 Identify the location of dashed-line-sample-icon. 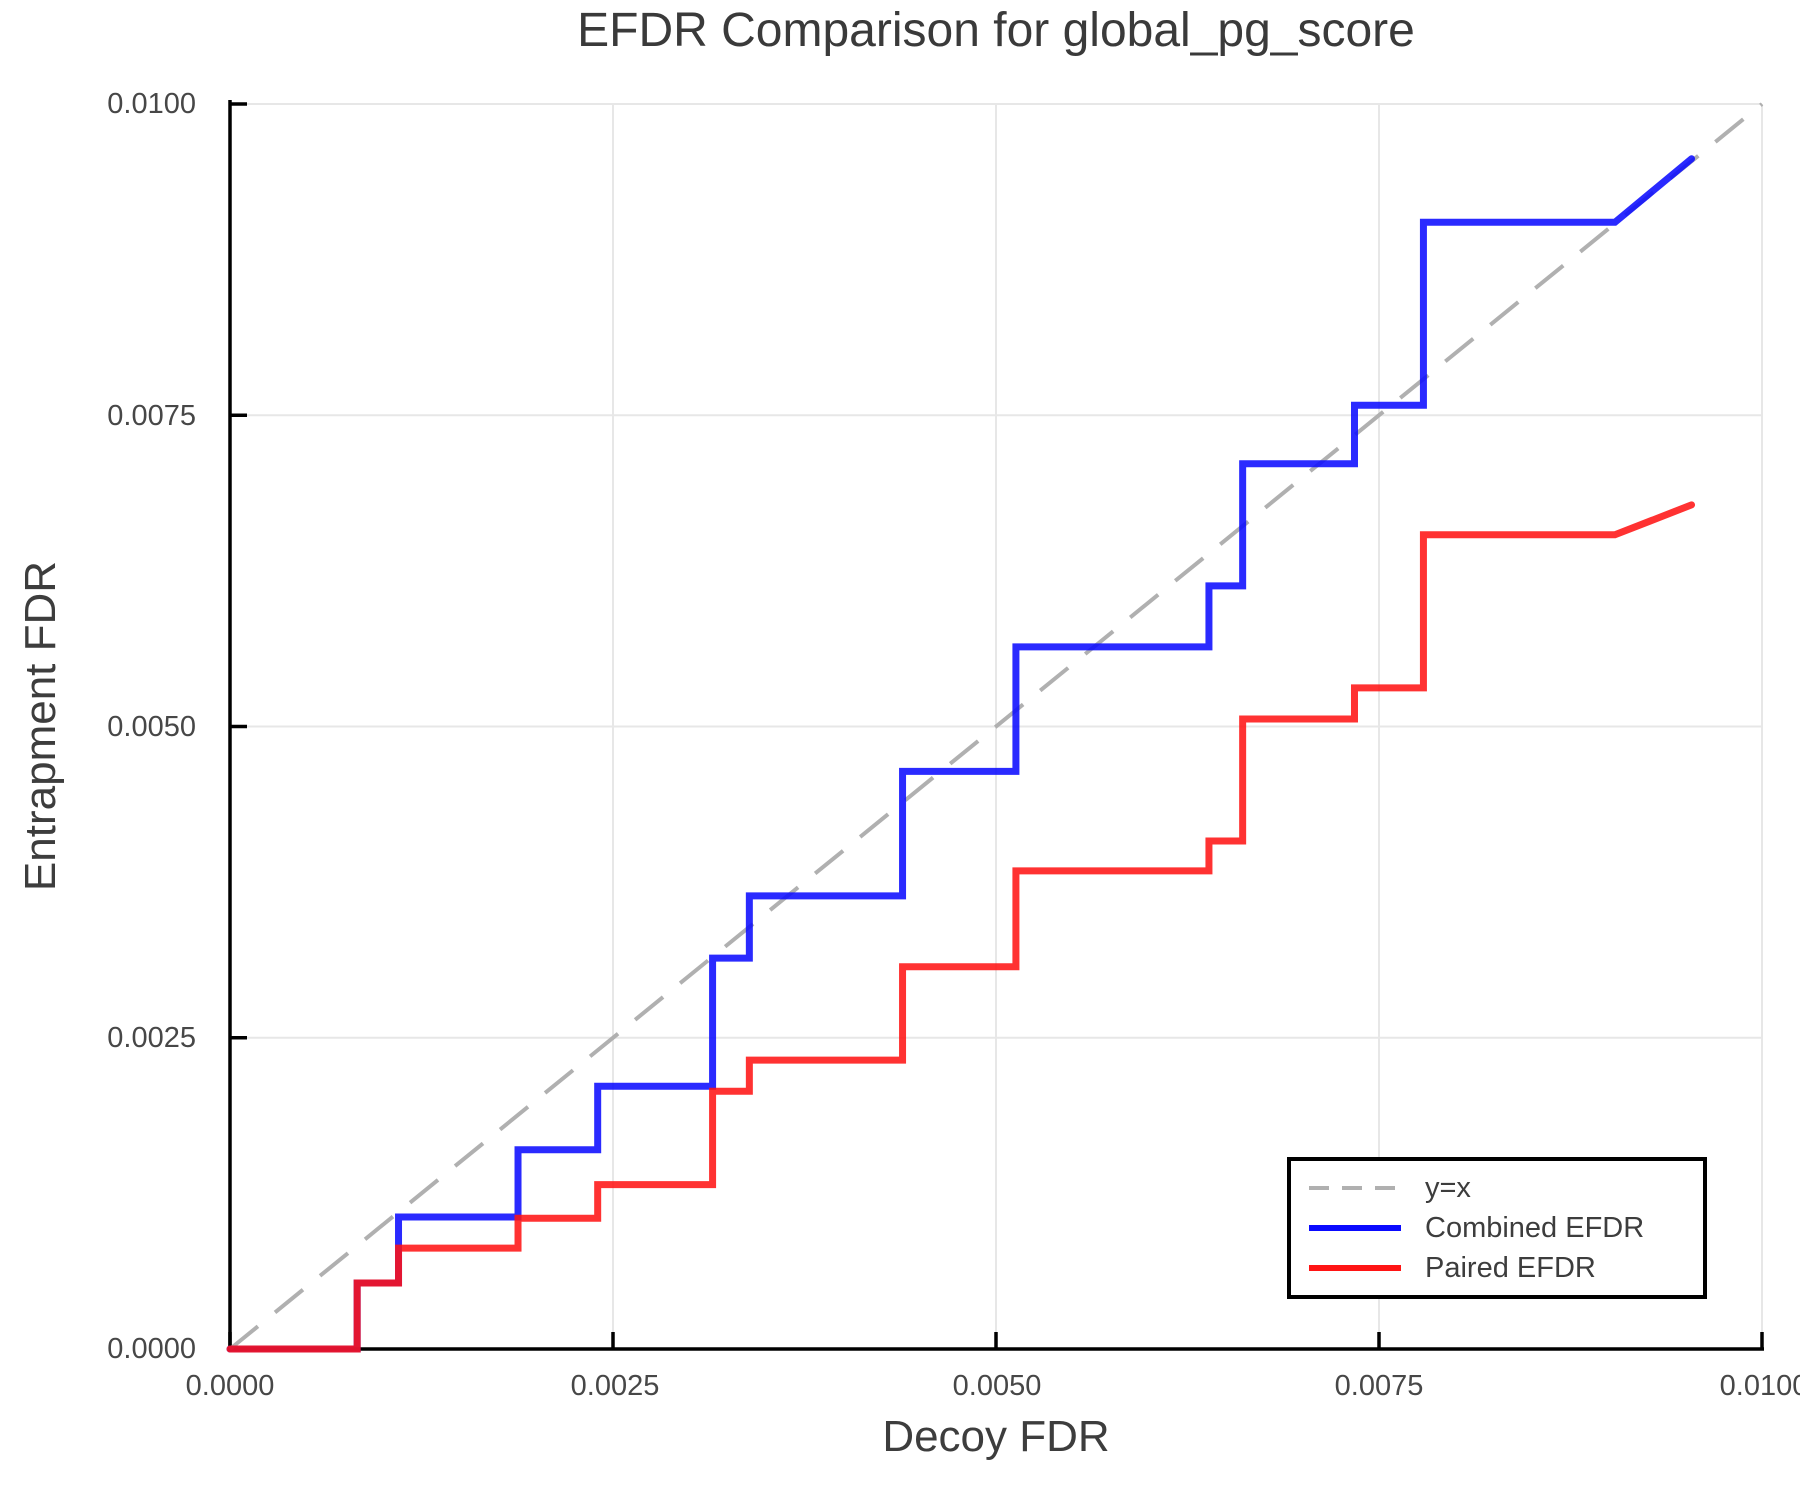
(1355, 1188).